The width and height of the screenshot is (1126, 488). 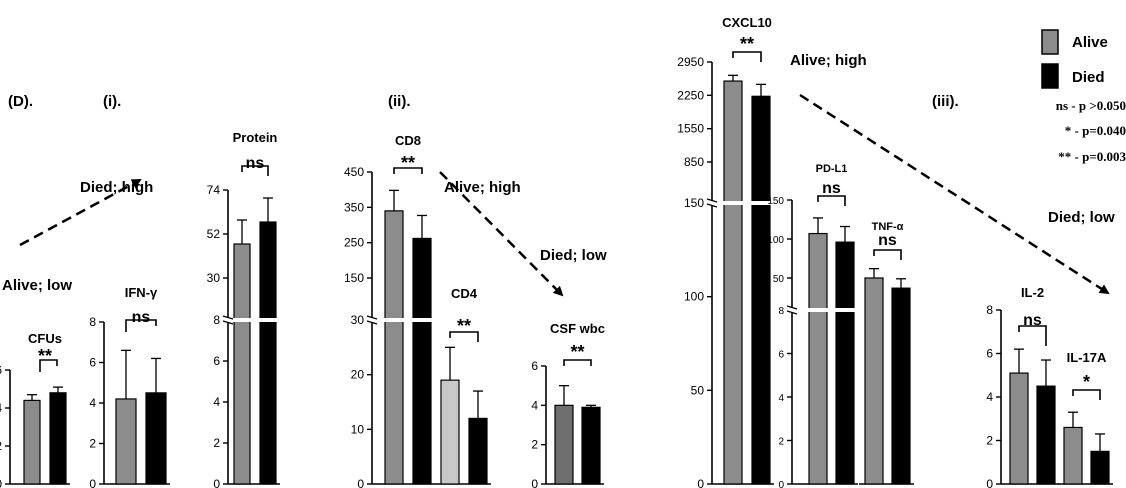 I want to click on pdl1-ytick-label-2: 2, so click(x=781, y=442).